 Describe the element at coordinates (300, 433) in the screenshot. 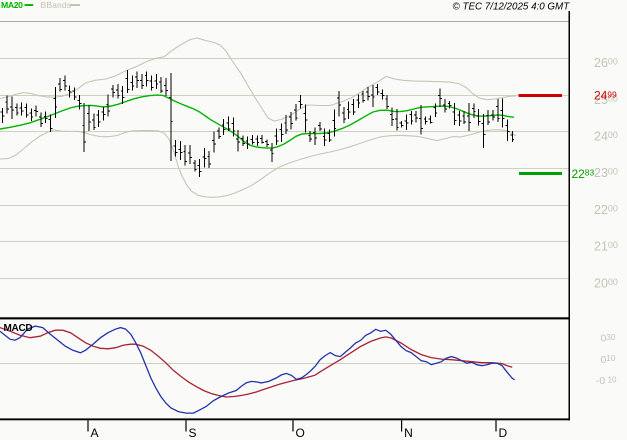

I see `svg-text: O` at that location.